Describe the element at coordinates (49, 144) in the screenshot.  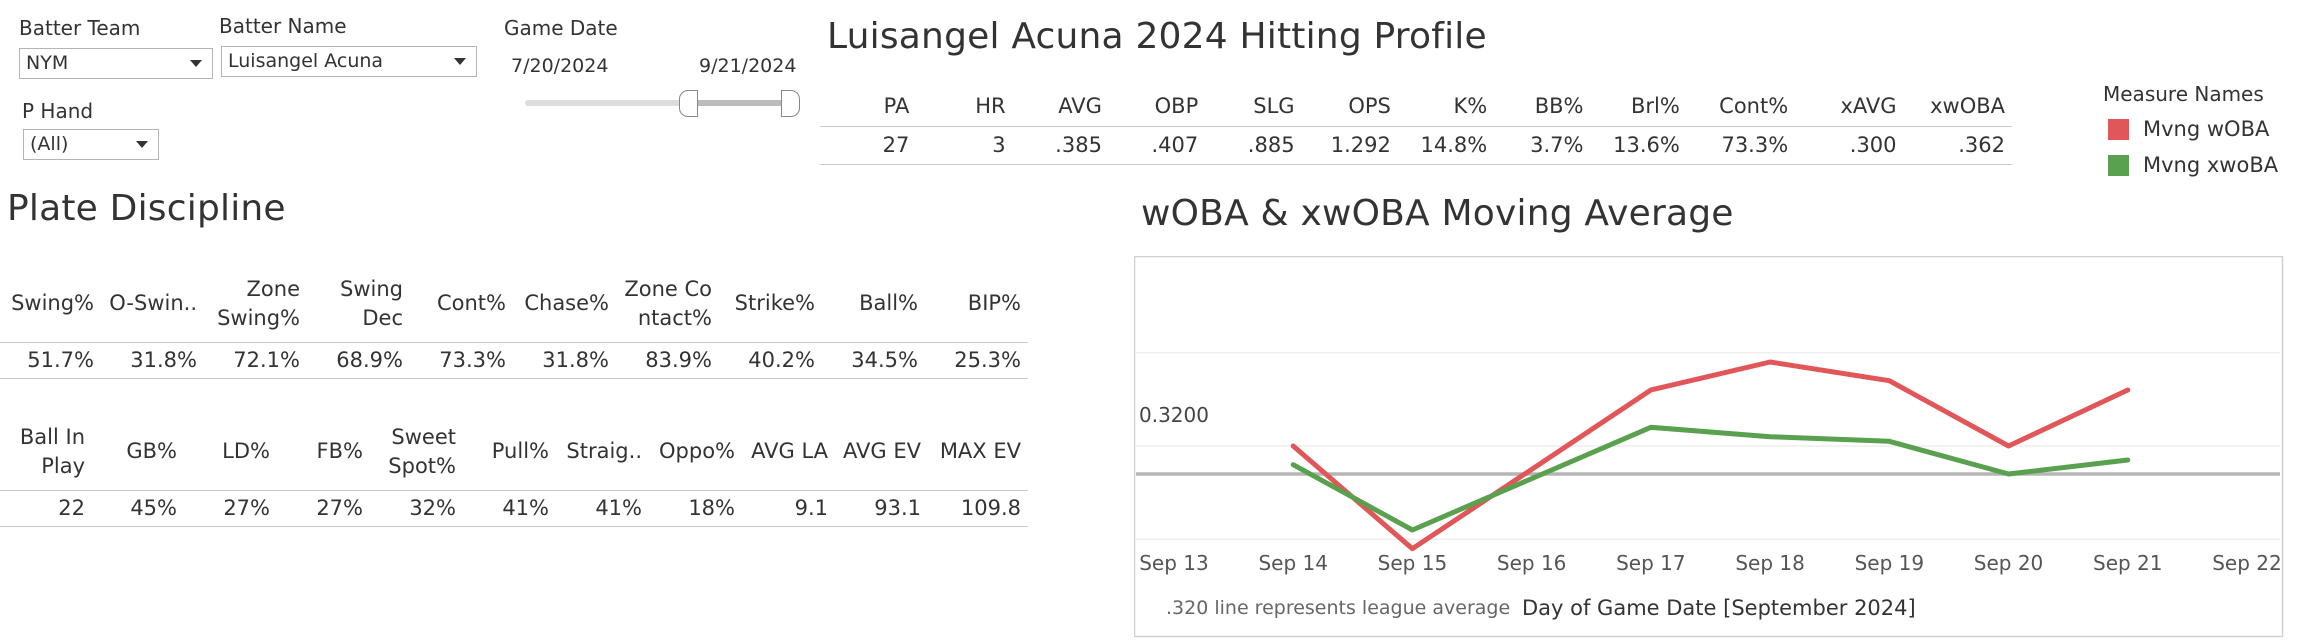
I see `p-hand-value: (All)` at that location.